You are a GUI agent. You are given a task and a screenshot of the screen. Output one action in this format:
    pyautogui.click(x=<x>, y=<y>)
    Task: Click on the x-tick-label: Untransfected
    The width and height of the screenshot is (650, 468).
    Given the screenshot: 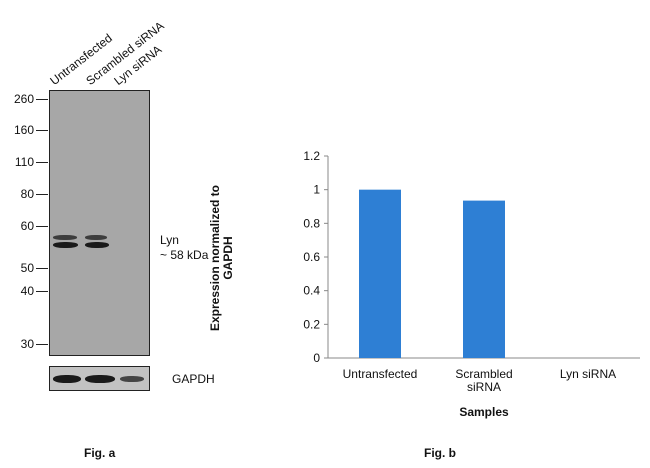 What is the action you would take?
    pyautogui.click(x=380, y=374)
    